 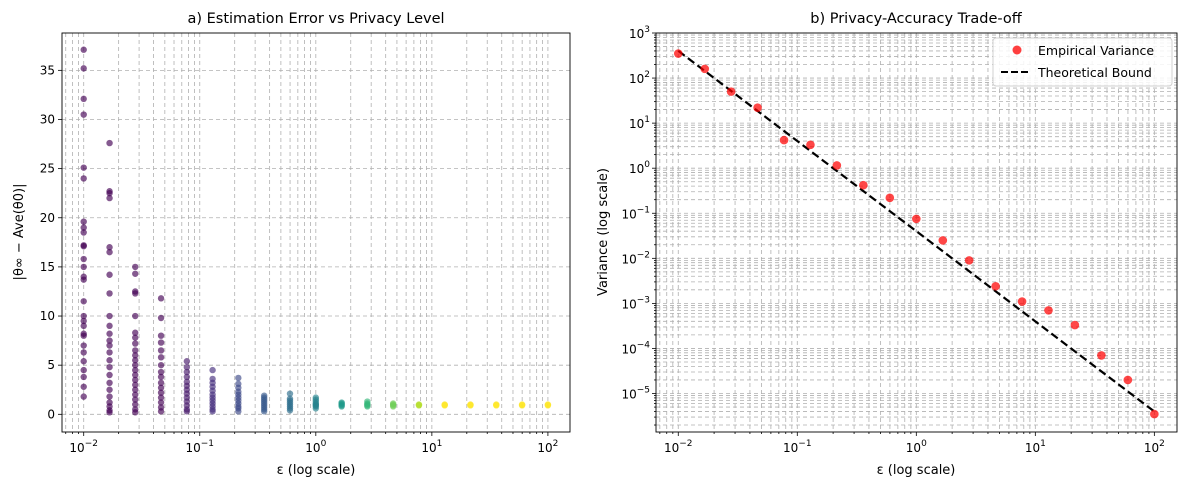 What do you see at coordinates (635, 394) in the screenshot?
I see `y-tick-label: 10⁻⁵` at bounding box center [635, 394].